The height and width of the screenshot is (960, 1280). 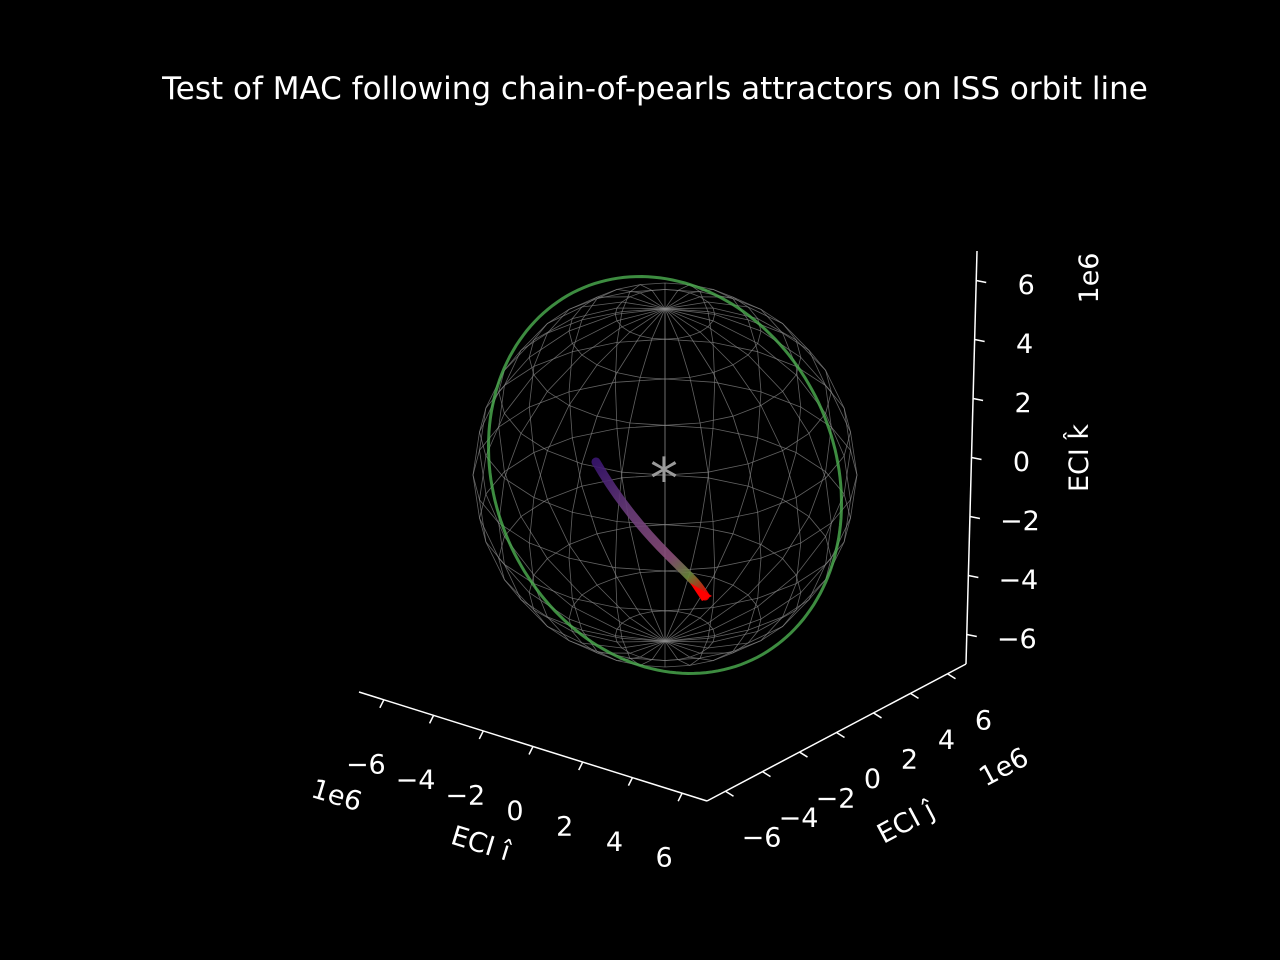 What do you see at coordinates (1089, 278) in the screenshot?
I see `z-axis-offset-label: 1e6` at bounding box center [1089, 278].